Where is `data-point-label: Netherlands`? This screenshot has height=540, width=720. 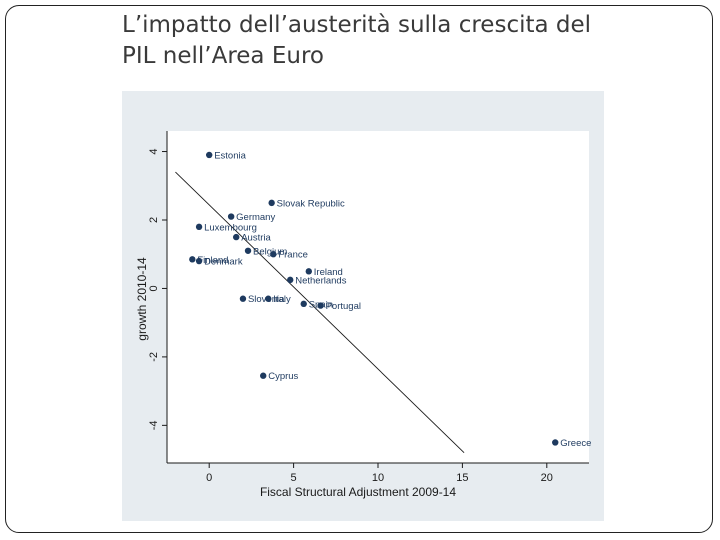
data-point-label: Netherlands is located at coordinates (320, 280).